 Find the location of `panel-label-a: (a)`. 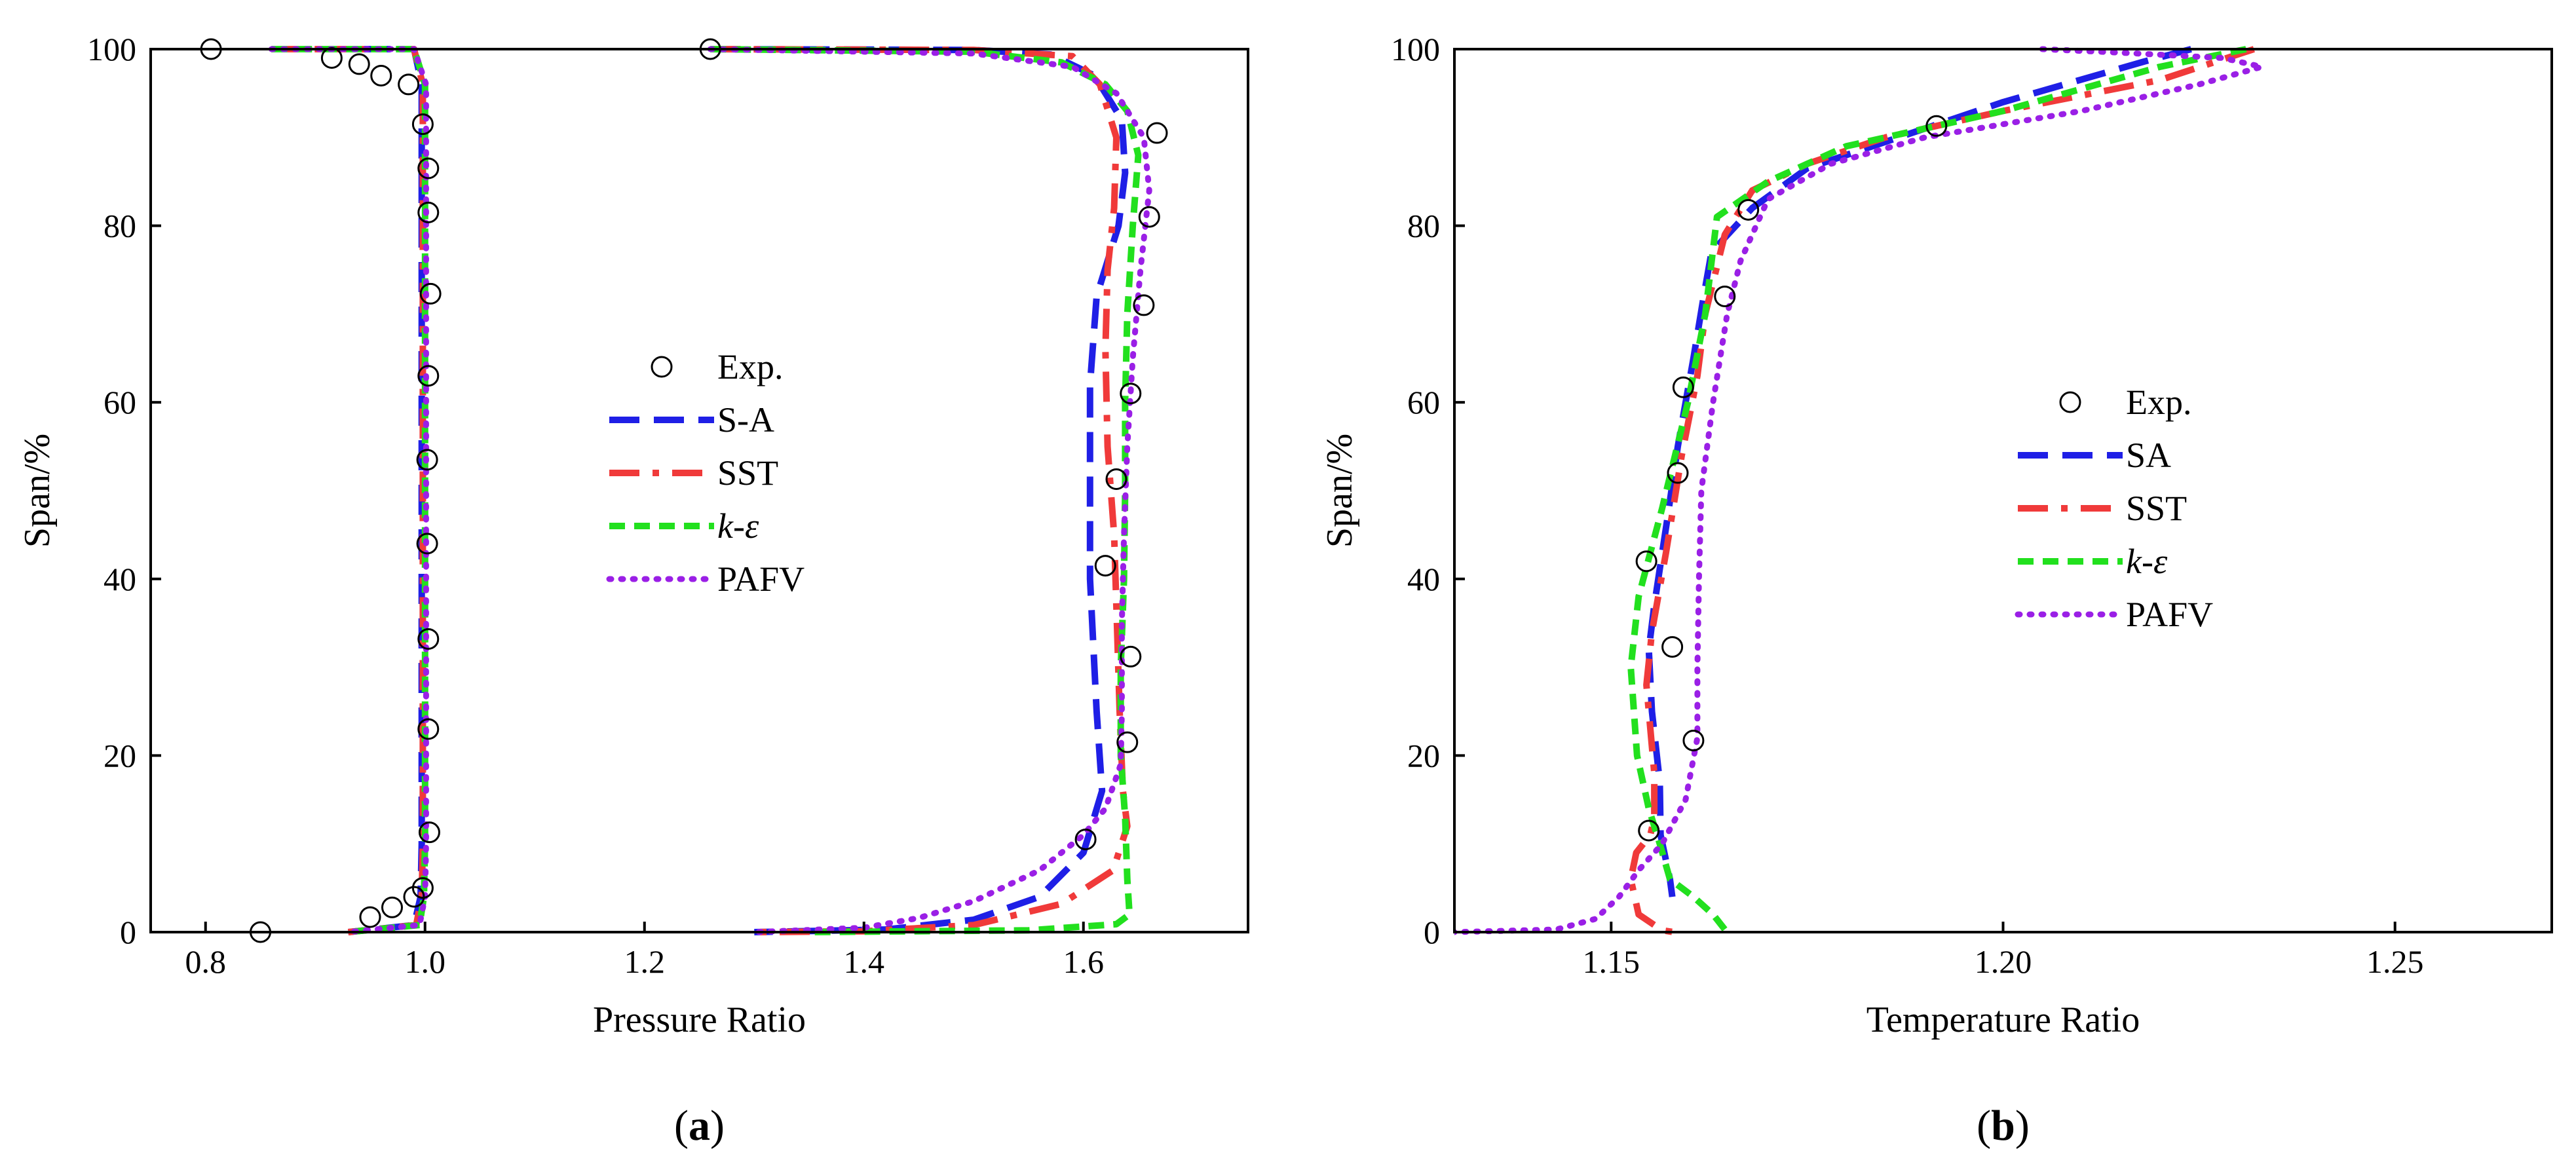

panel-label-a: (a) is located at coordinates (699, 1126).